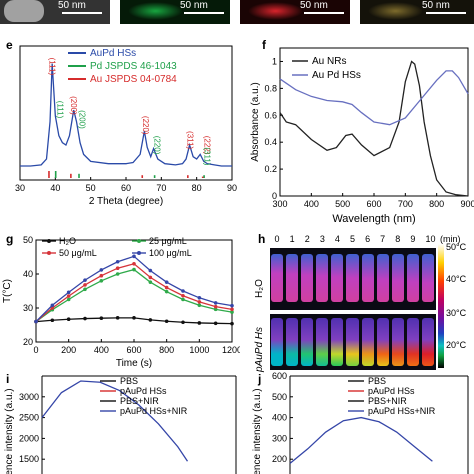  I want to click on time-label: 4, so click(337, 239).